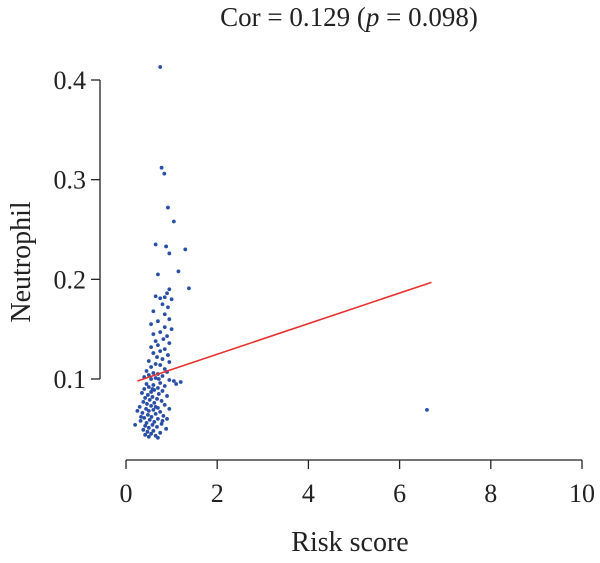  Describe the element at coordinates (21, 262) in the screenshot. I see `y-axis-label: Neutrophil` at that location.